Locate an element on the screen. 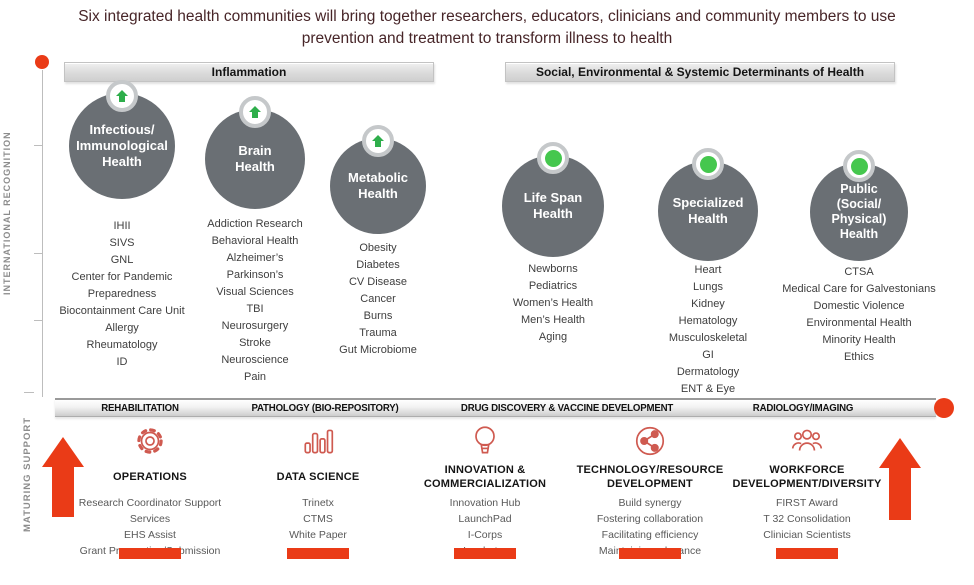  maturing-arrow-left is located at coordinates (63, 452).